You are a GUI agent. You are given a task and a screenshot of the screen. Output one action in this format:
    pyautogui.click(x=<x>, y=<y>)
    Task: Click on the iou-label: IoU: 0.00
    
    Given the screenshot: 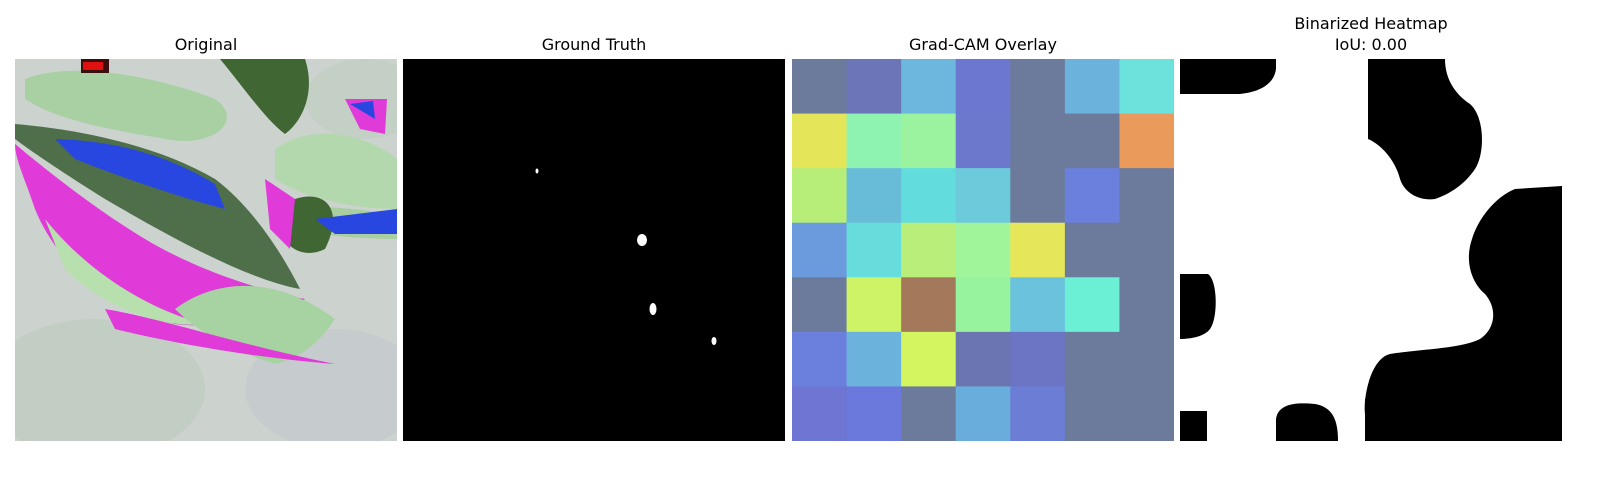 What is the action you would take?
    pyautogui.click(x=1371, y=44)
    